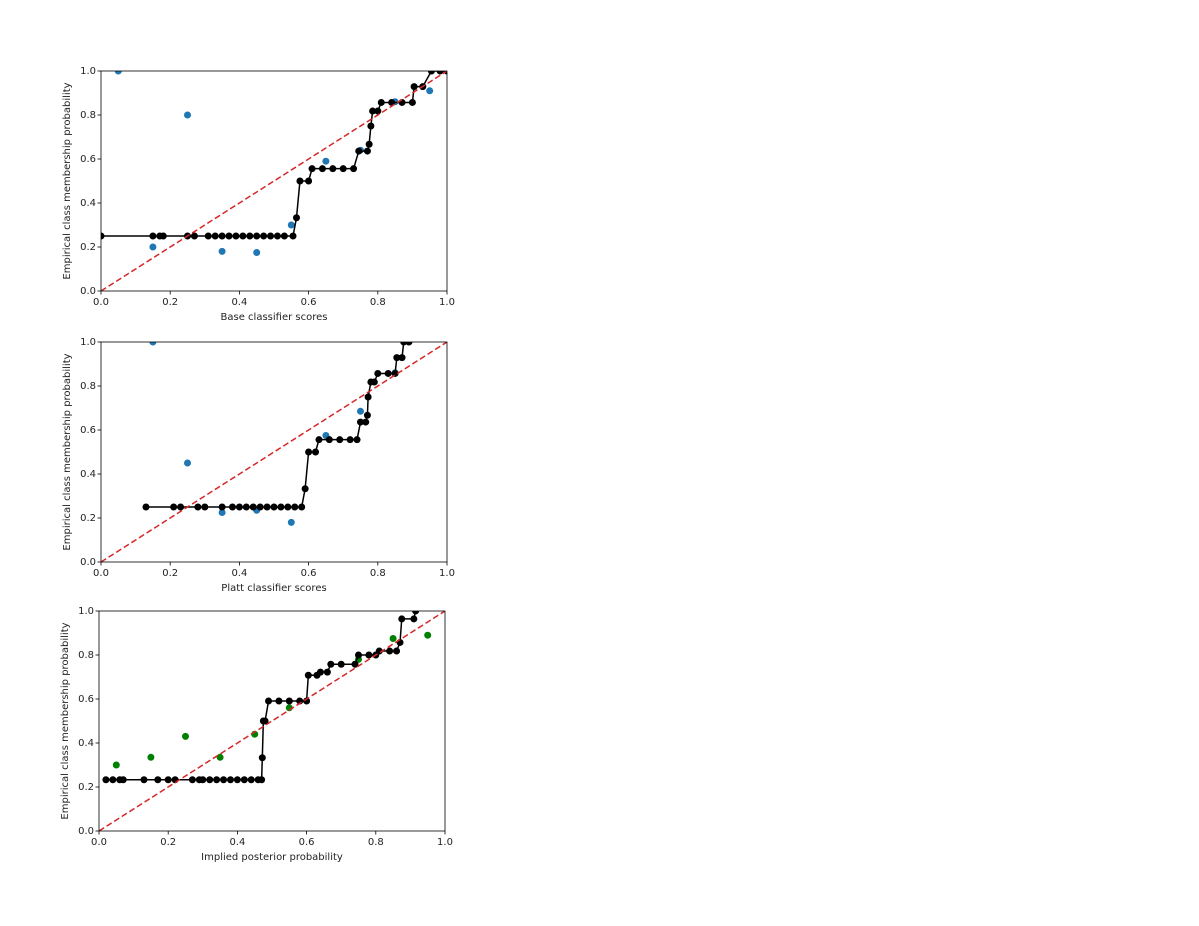  What do you see at coordinates (309, 573) in the screenshot?
I see `x-tick-label: 0.6` at bounding box center [309, 573].